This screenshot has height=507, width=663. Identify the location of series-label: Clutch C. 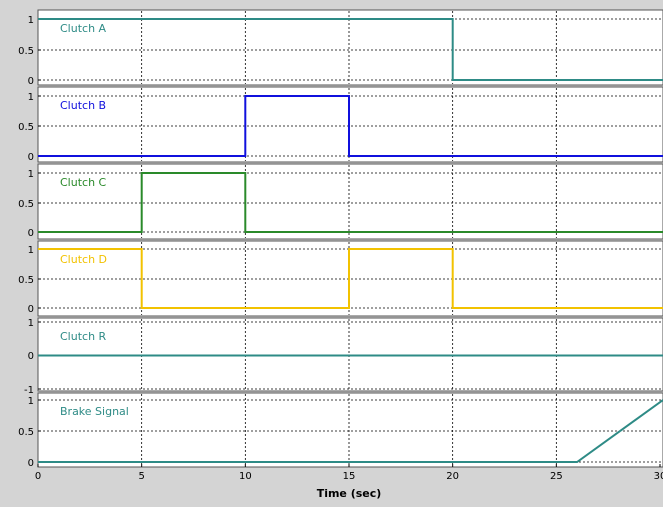
(83, 182).